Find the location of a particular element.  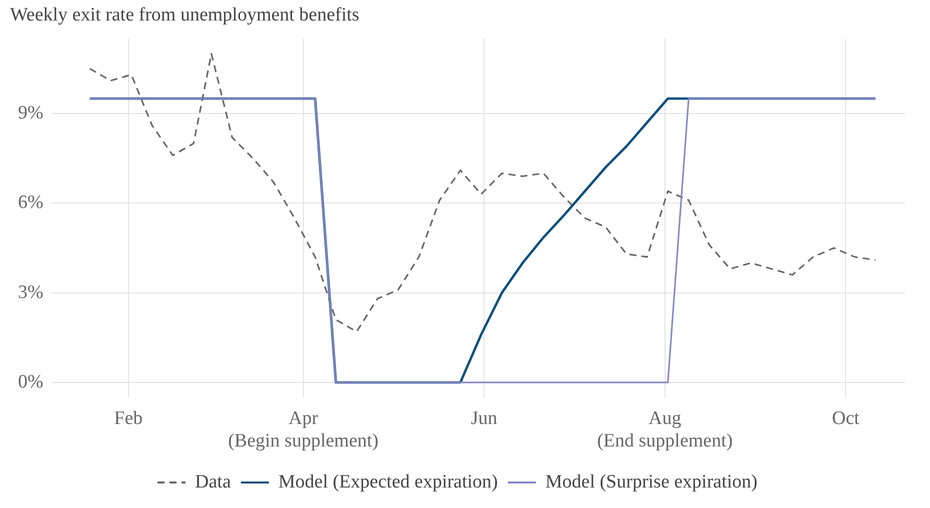

y-tick-label: 9% is located at coordinates (31, 113).